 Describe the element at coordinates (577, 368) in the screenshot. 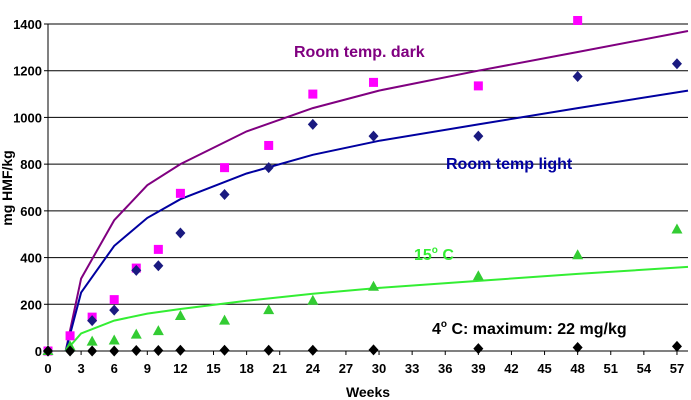

I see `x-tick-label: 48` at that location.